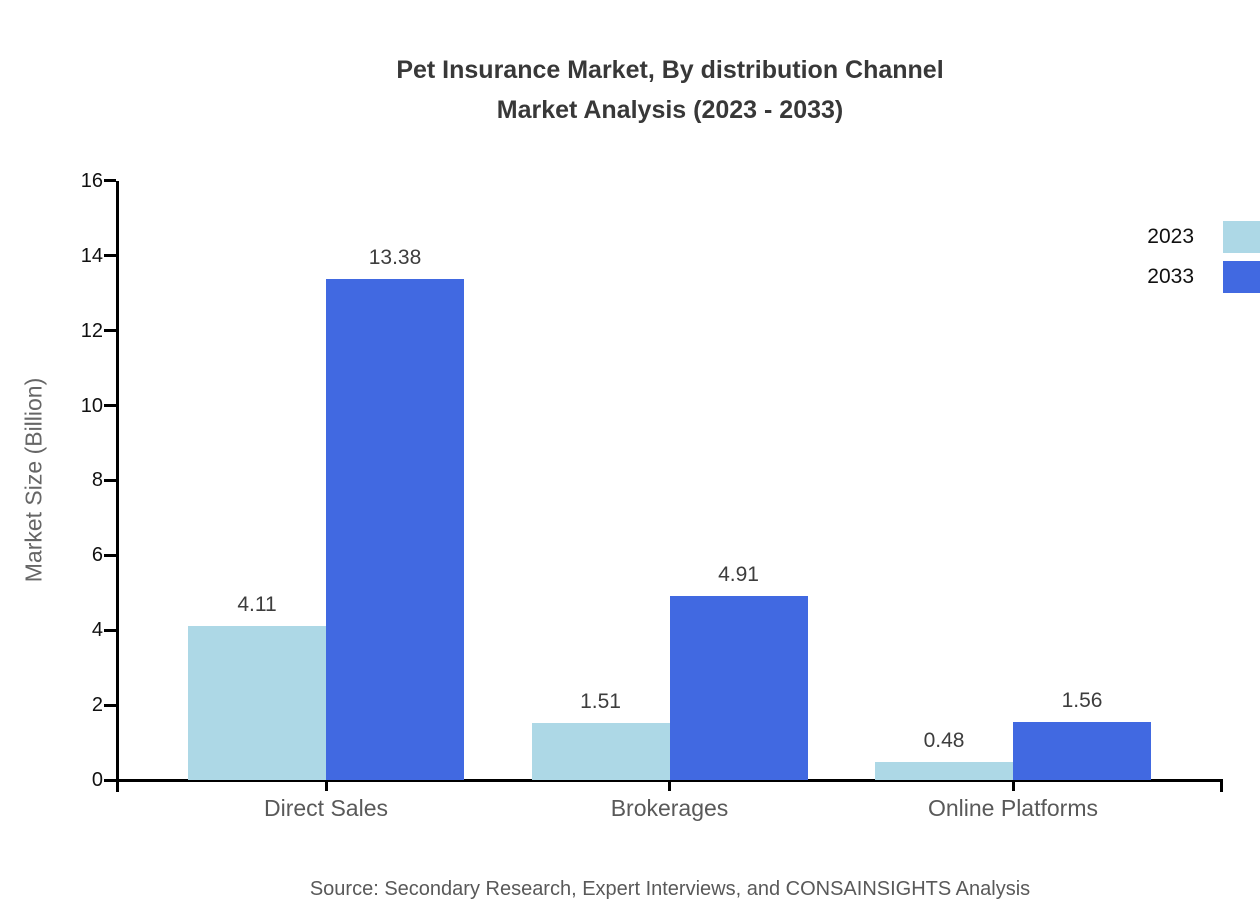  Describe the element at coordinates (97, 480) in the screenshot. I see `y-tick-label-8: 8` at that location.